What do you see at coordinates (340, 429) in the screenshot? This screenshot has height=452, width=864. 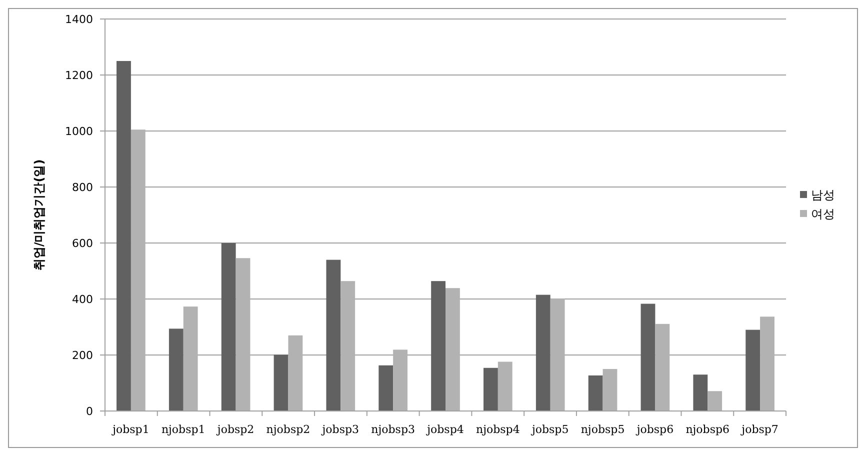 I see `x-tick-label: jobsp3` at bounding box center [340, 429].